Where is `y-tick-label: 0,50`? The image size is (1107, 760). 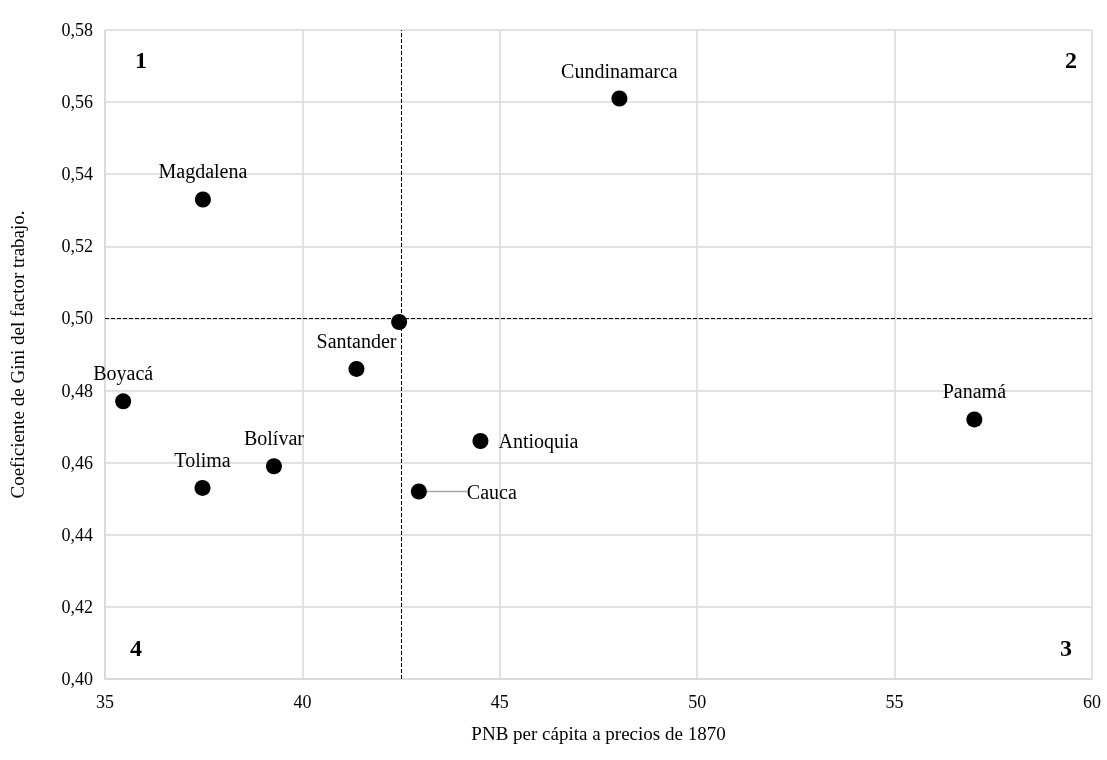 y-tick-label: 0,50 is located at coordinates (77, 318).